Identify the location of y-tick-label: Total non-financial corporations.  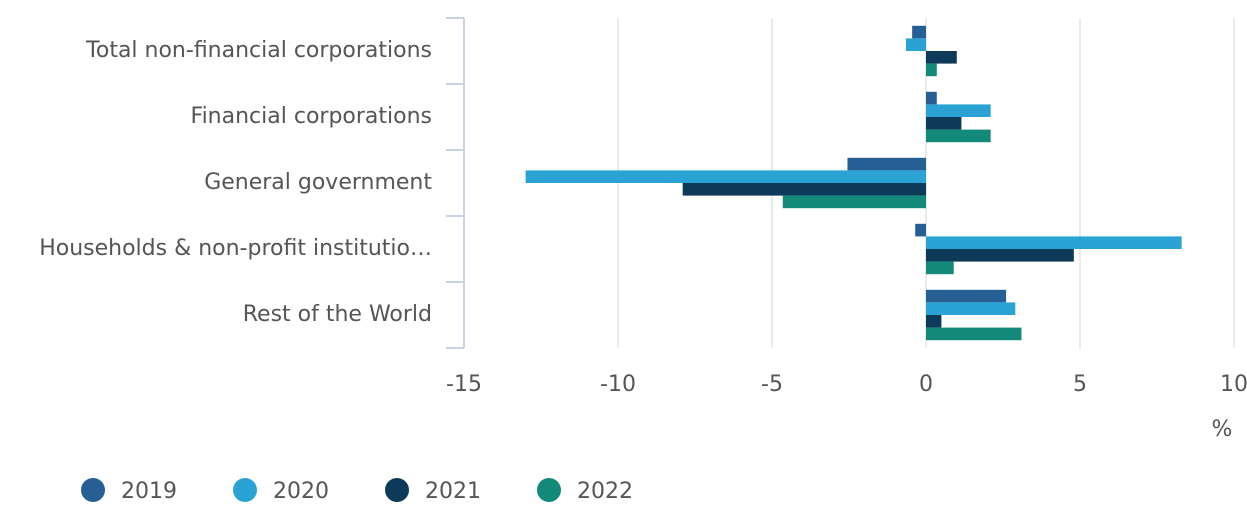
(258, 50).